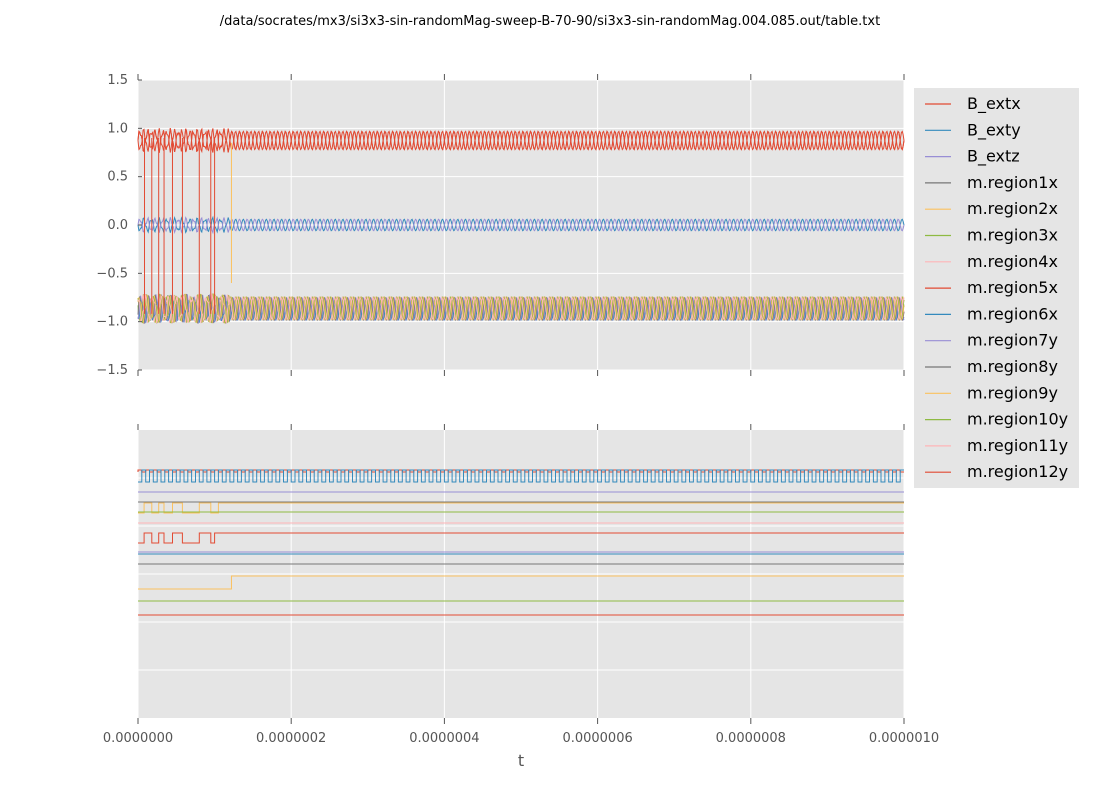  I want to click on legend-label-m.region5x: m.region5x, so click(1012, 287).